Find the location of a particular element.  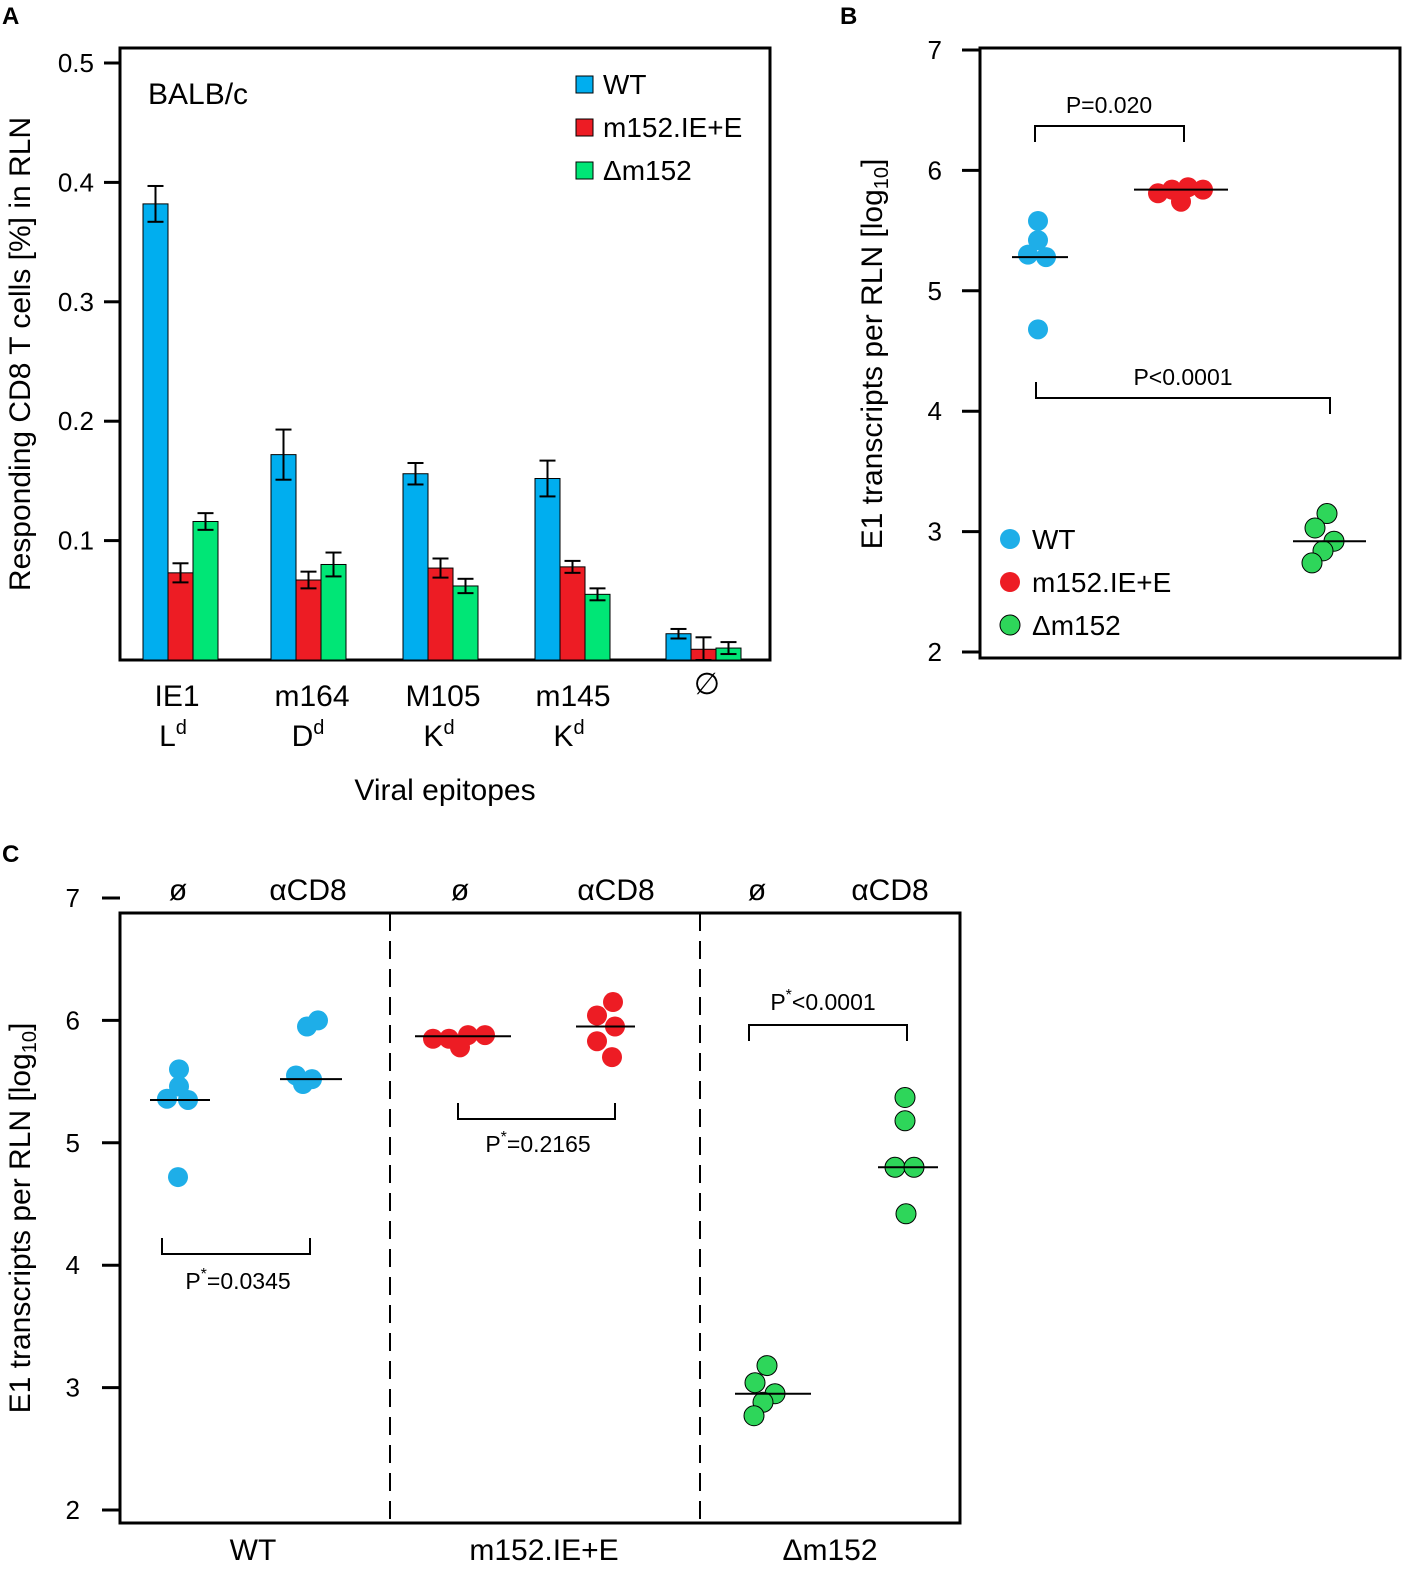

panel-b-legend-label: Δm152 is located at coordinates (1076, 625).